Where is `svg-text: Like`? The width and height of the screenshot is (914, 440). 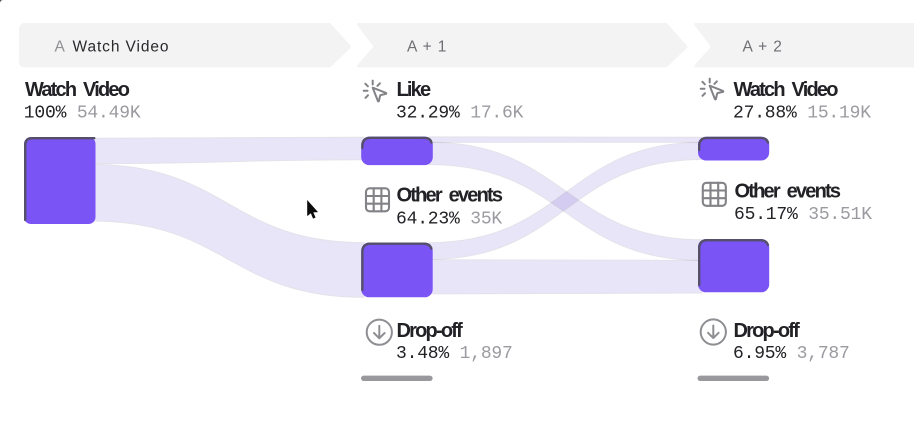 svg-text: Like is located at coordinates (414, 90).